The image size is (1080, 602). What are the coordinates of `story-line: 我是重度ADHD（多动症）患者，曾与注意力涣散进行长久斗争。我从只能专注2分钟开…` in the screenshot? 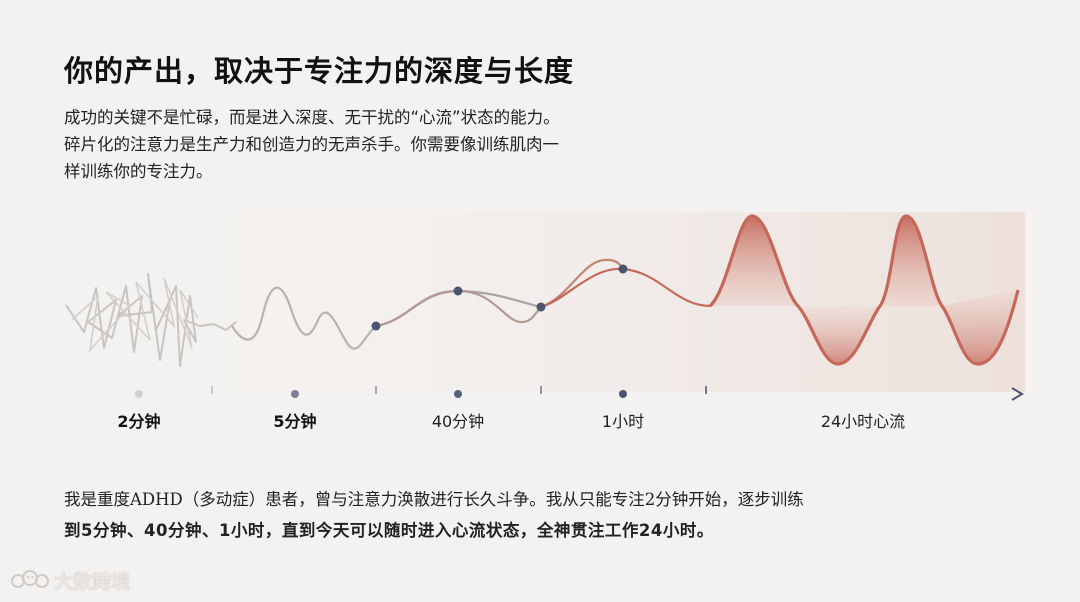 It's located at (434, 499).